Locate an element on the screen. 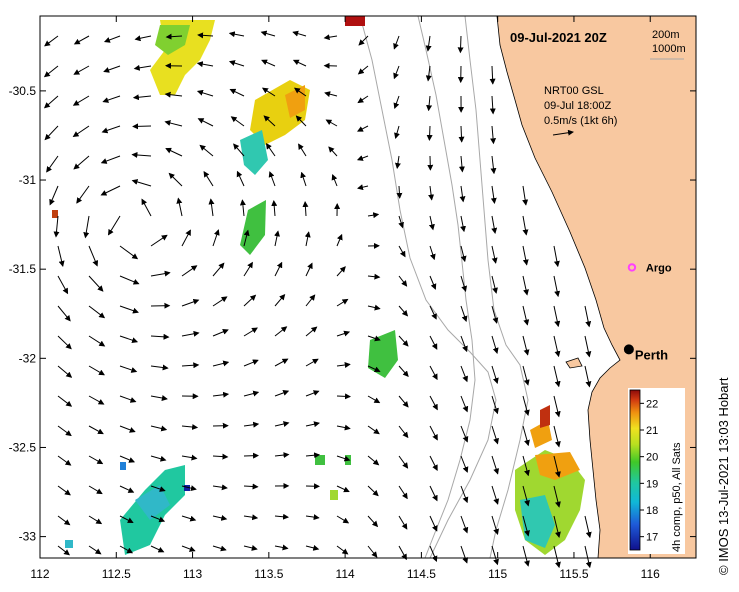  x-tick-label: 112 is located at coordinates (39, 574).